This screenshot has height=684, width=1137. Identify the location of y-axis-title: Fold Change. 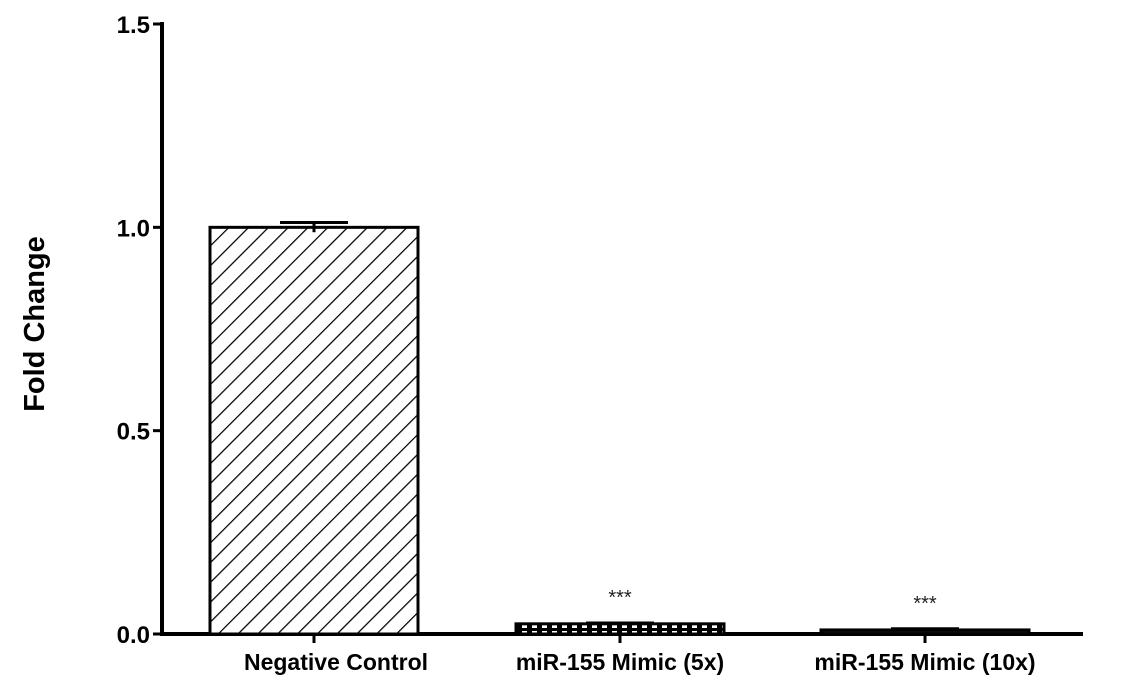
(35, 324).